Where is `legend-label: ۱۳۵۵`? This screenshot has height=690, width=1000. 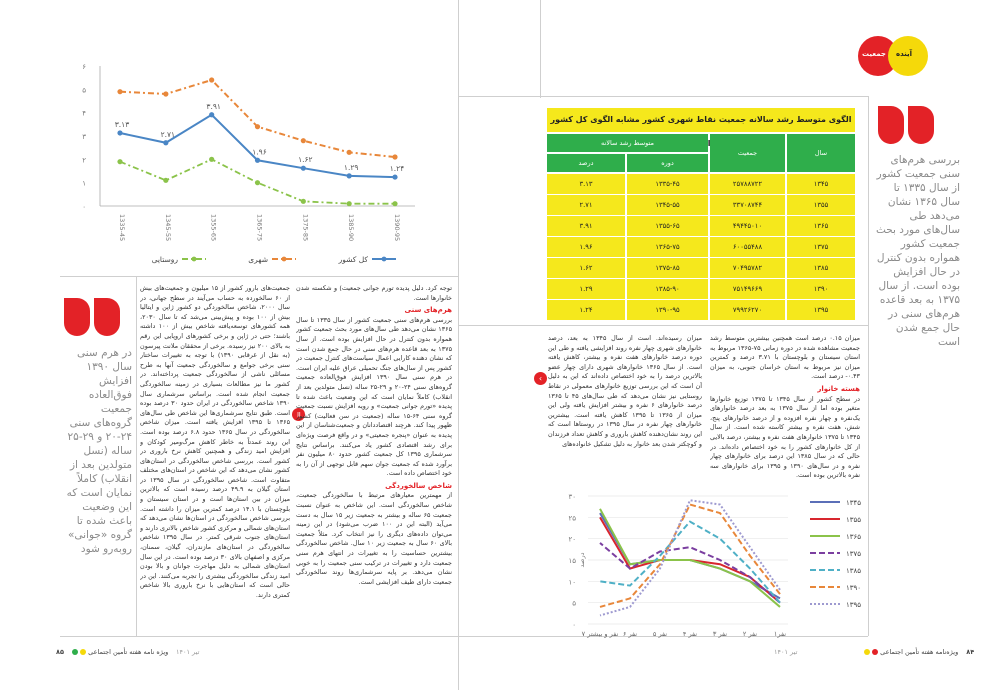
legend-label: ۱۳۵۵ is located at coordinates (853, 520).